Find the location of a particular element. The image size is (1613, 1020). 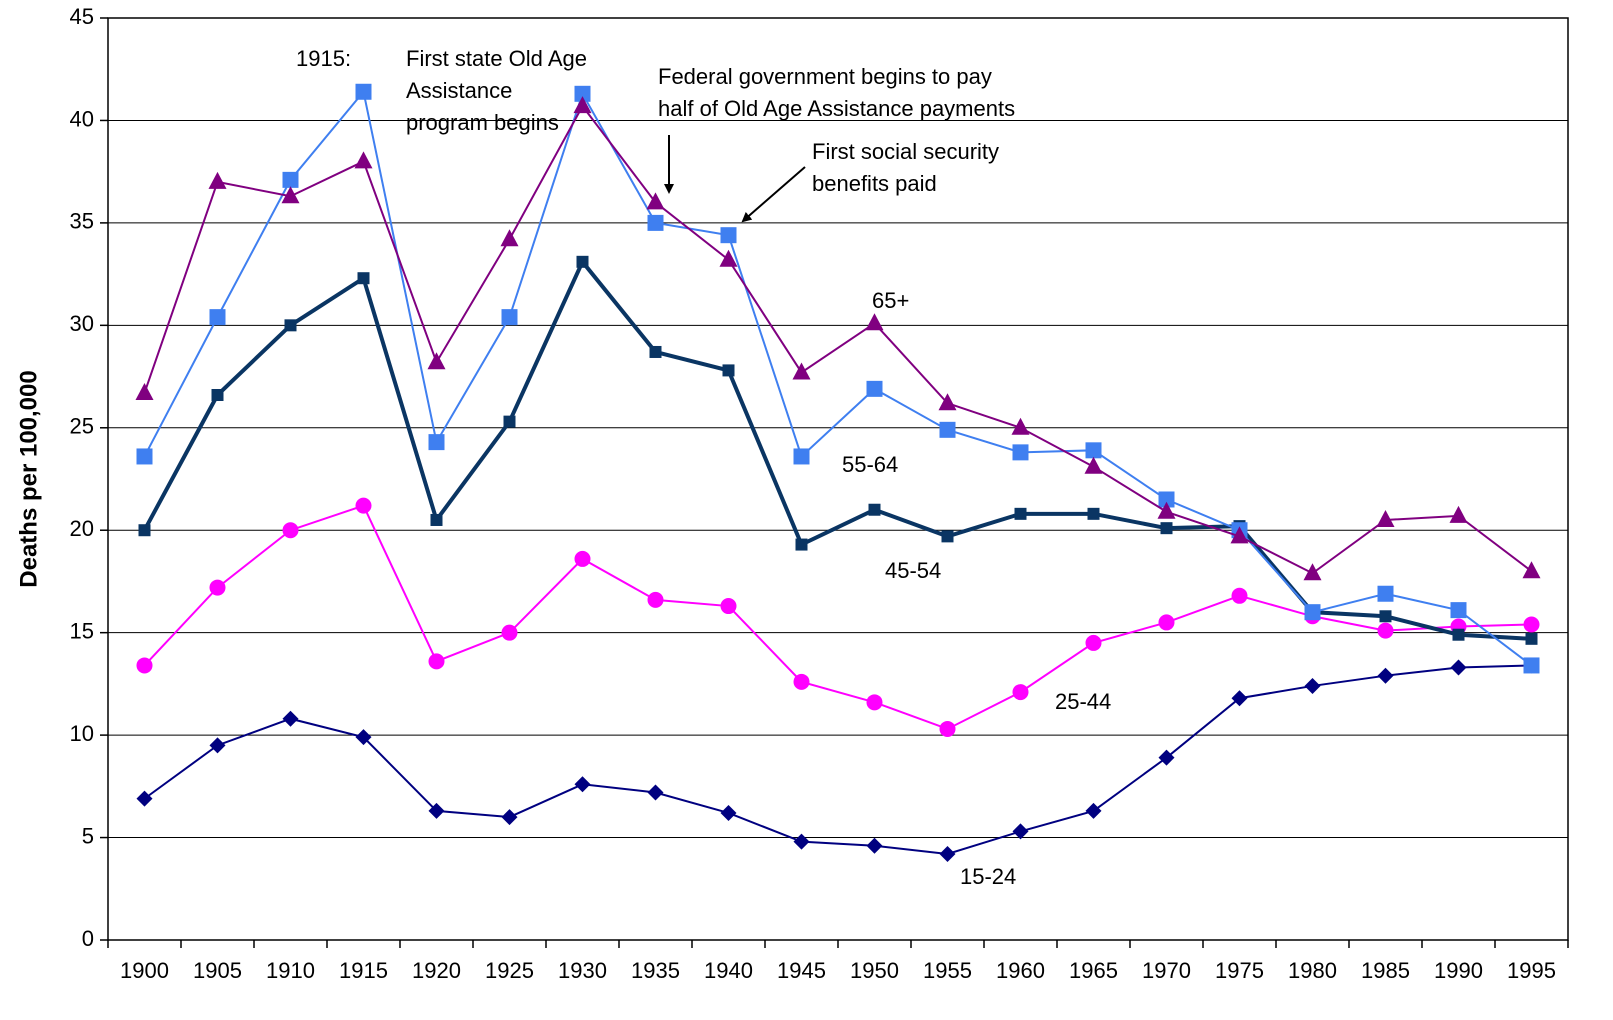

x-tick-label: 1900 is located at coordinates (144, 970).